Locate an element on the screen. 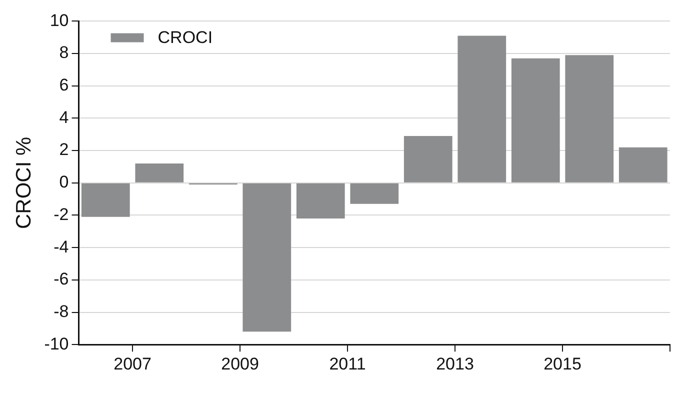  x-tick-label: 2015 is located at coordinates (563, 364).